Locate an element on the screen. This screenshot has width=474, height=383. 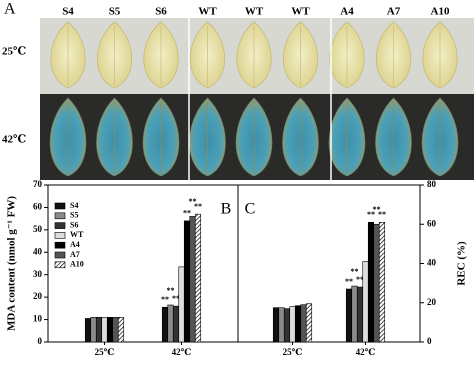
legend-label: S5 is located at coordinates (74, 215).